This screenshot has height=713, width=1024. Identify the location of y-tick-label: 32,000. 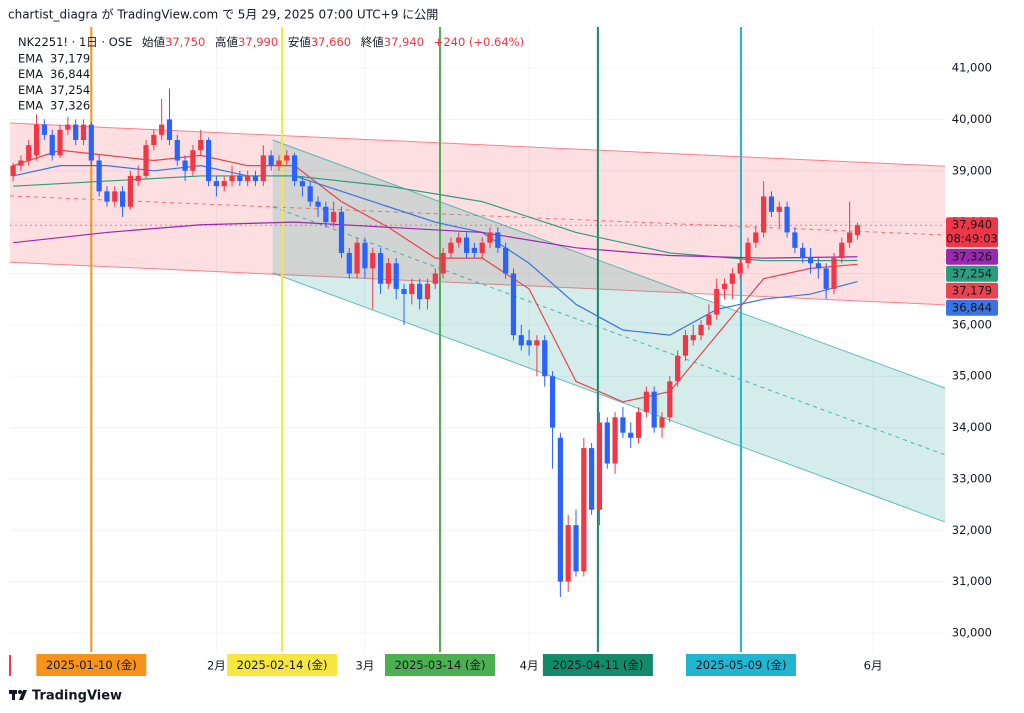
(972, 530).